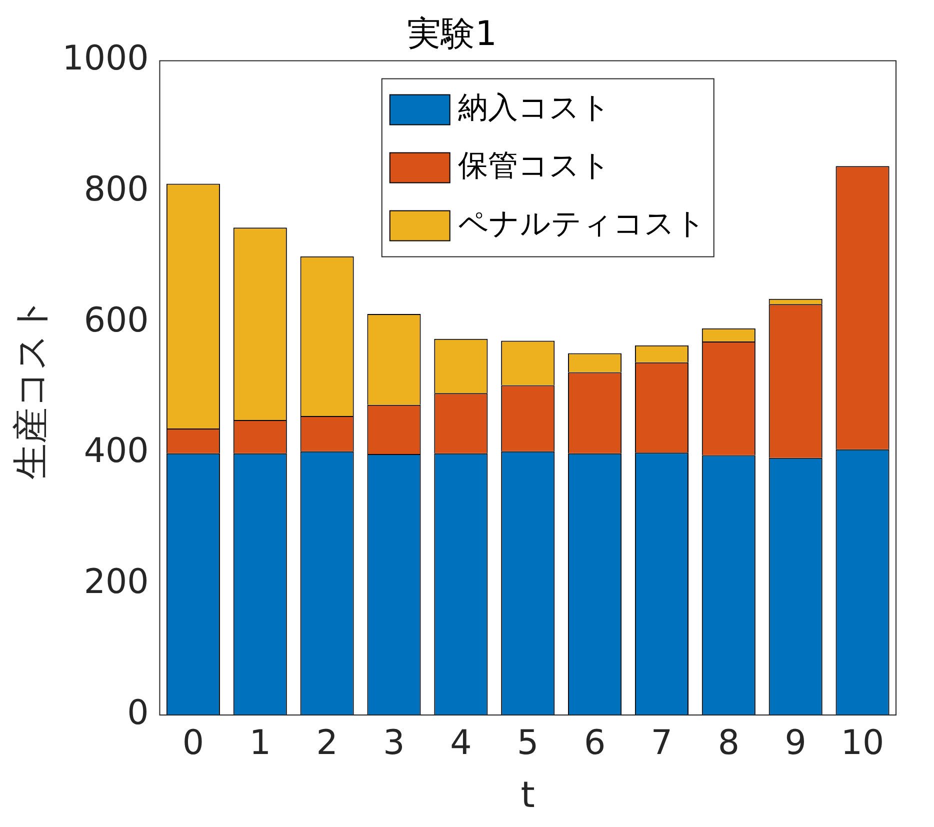 The width and height of the screenshot is (934, 827). Describe the element at coordinates (534, 108) in the screenshot. I see `legend-label: 納入コスト` at that location.